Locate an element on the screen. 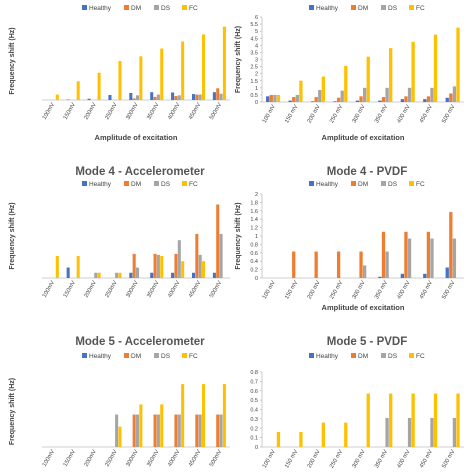  x-tick-label: 150mV is located at coordinates (70, 289).